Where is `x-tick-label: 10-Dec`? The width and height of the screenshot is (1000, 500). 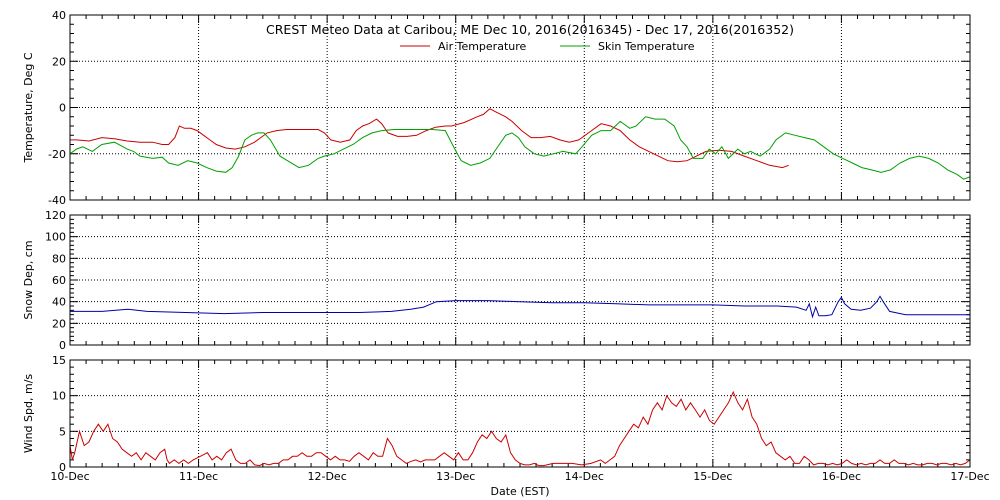 x-tick-label: 10-Dec is located at coordinates (69, 476).